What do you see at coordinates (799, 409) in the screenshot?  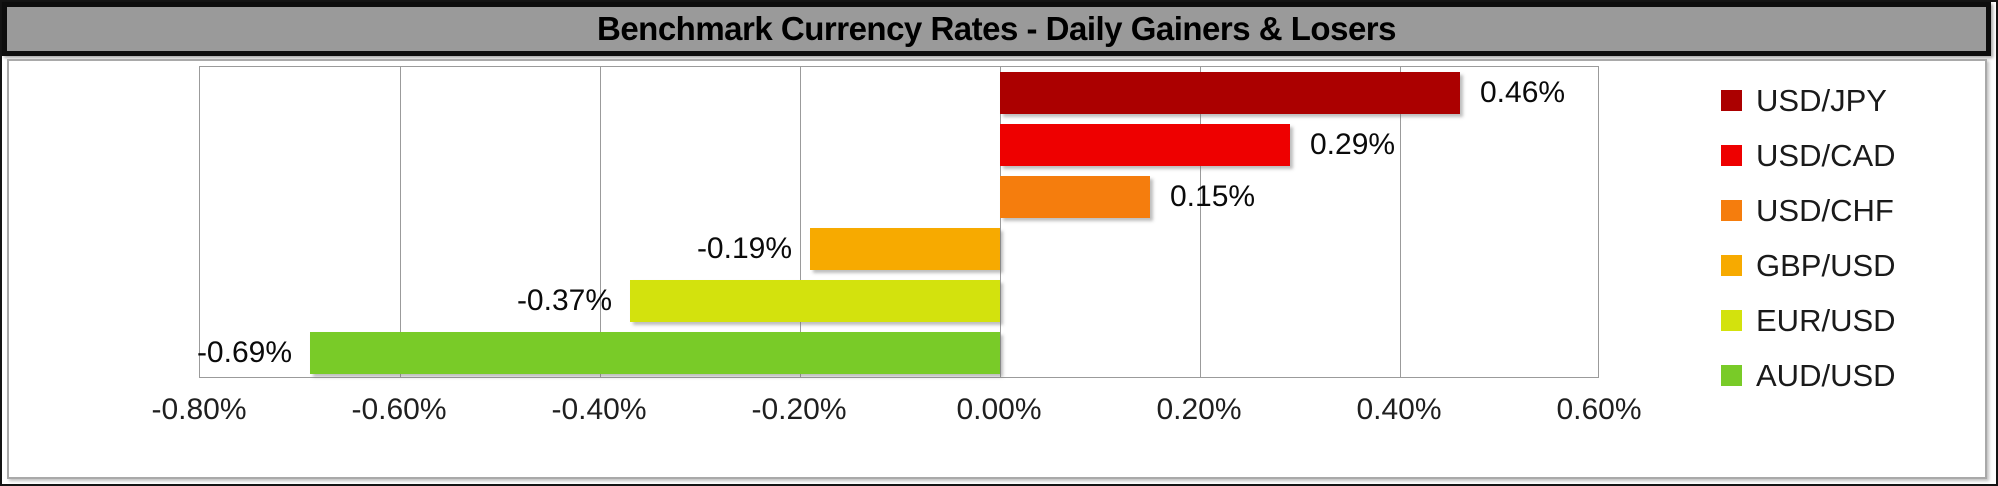 I see `x-tick-label: -0.20%` at bounding box center [799, 409].